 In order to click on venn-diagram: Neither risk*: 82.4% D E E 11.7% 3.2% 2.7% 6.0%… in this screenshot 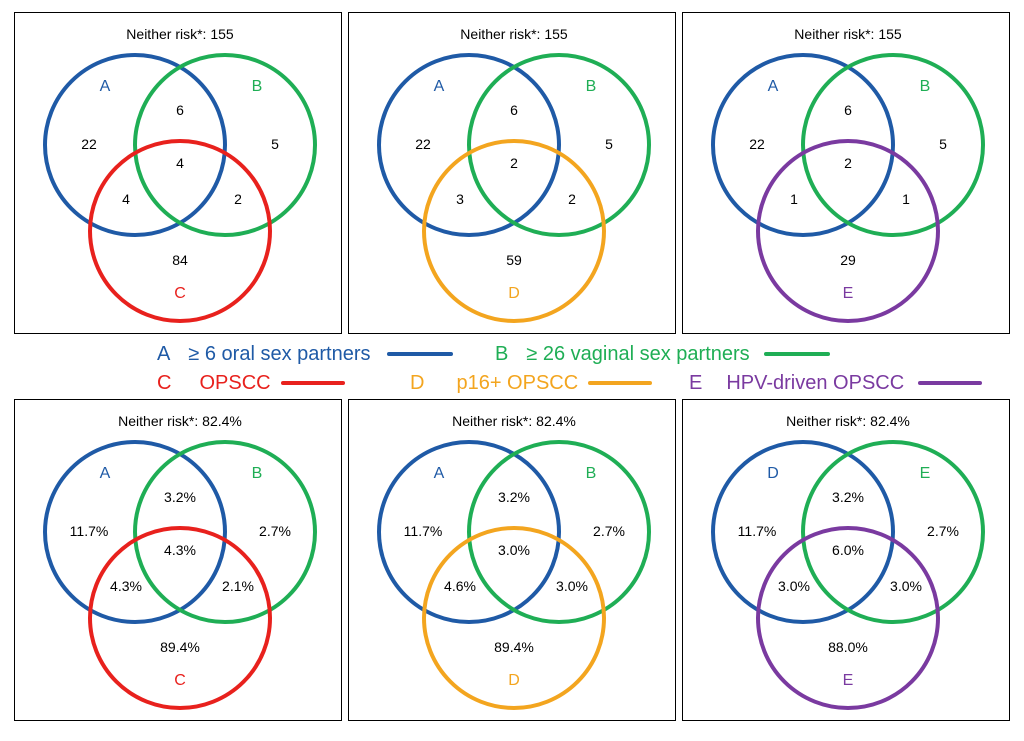, I will do `click(848, 561)`.